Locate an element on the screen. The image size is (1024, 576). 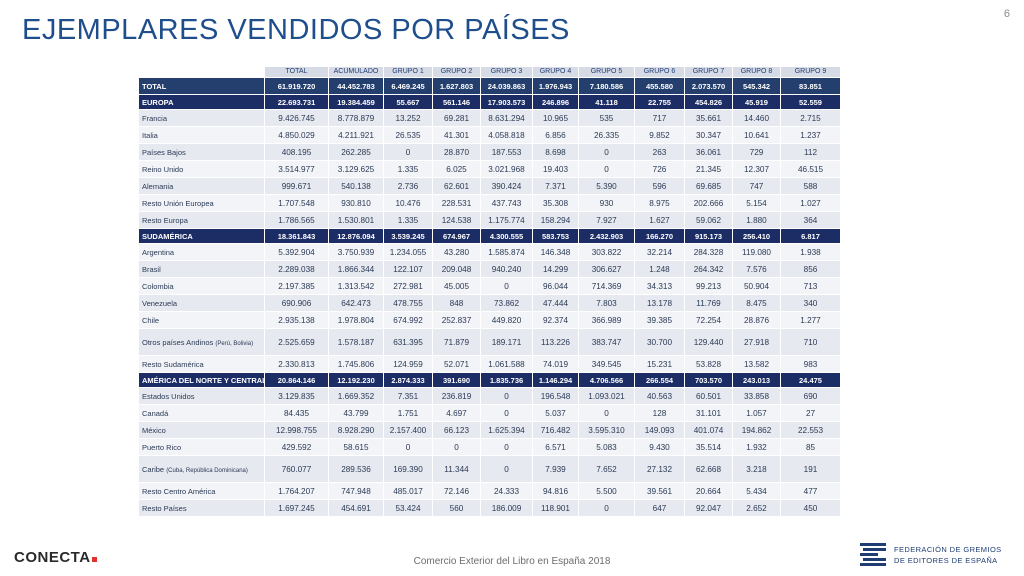
table-cell: 4.300.555 is located at coordinates (506, 236).